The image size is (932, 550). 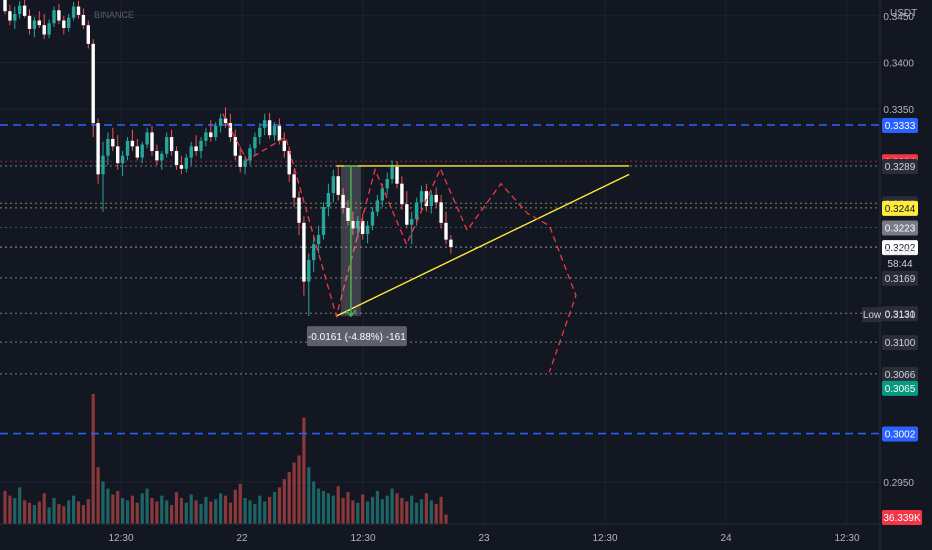 I want to click on time-axis-label: 23, so click(x=484, y=538).